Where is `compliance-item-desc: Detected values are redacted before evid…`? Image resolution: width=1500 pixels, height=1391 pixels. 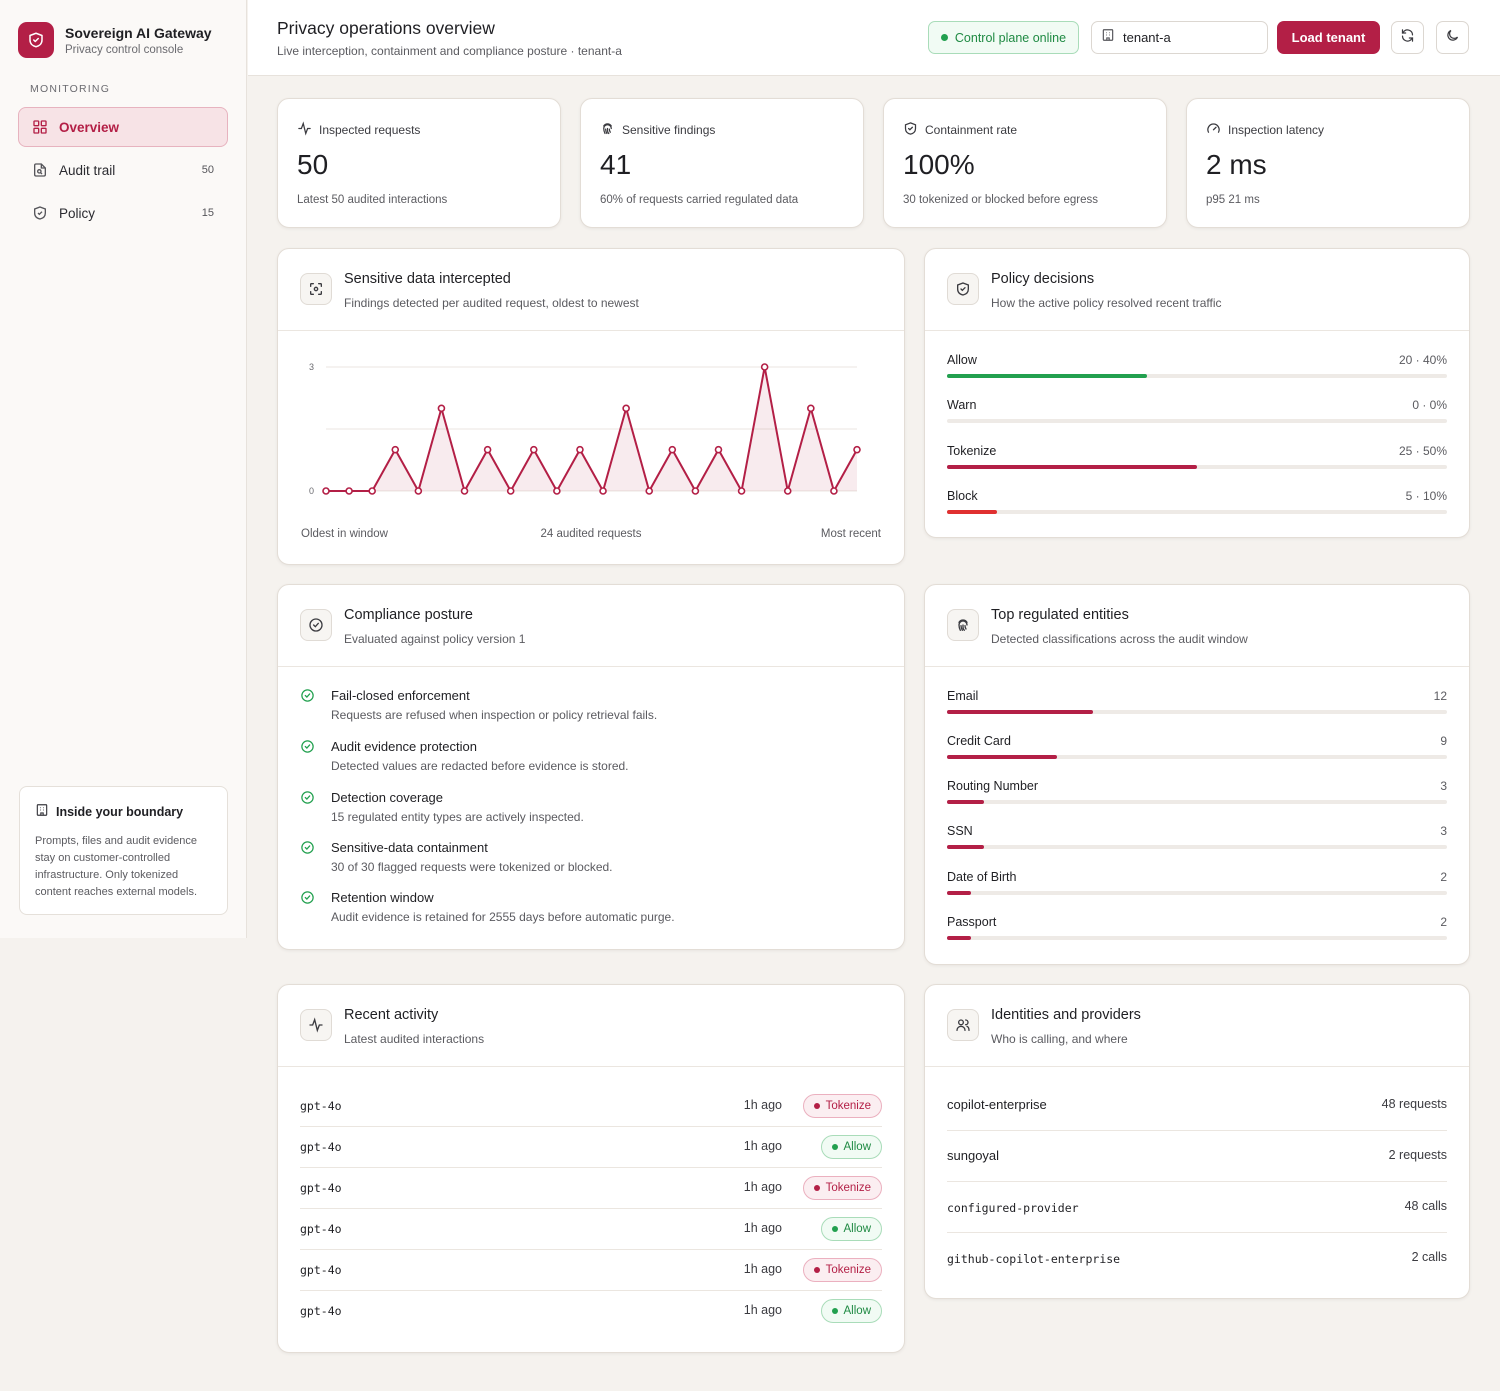
compliance-item-desc: Detected values are redacted before evid… is located at coordinates (480, 766).